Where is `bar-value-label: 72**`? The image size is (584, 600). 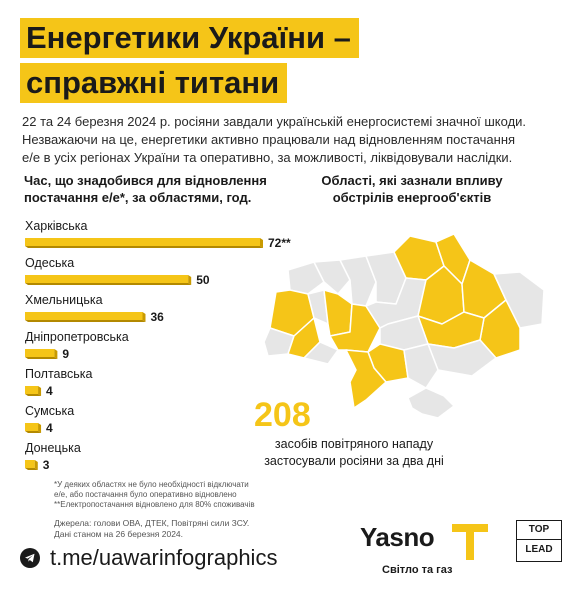
bar-value-label: 72** is located at coordinates (279, 243).